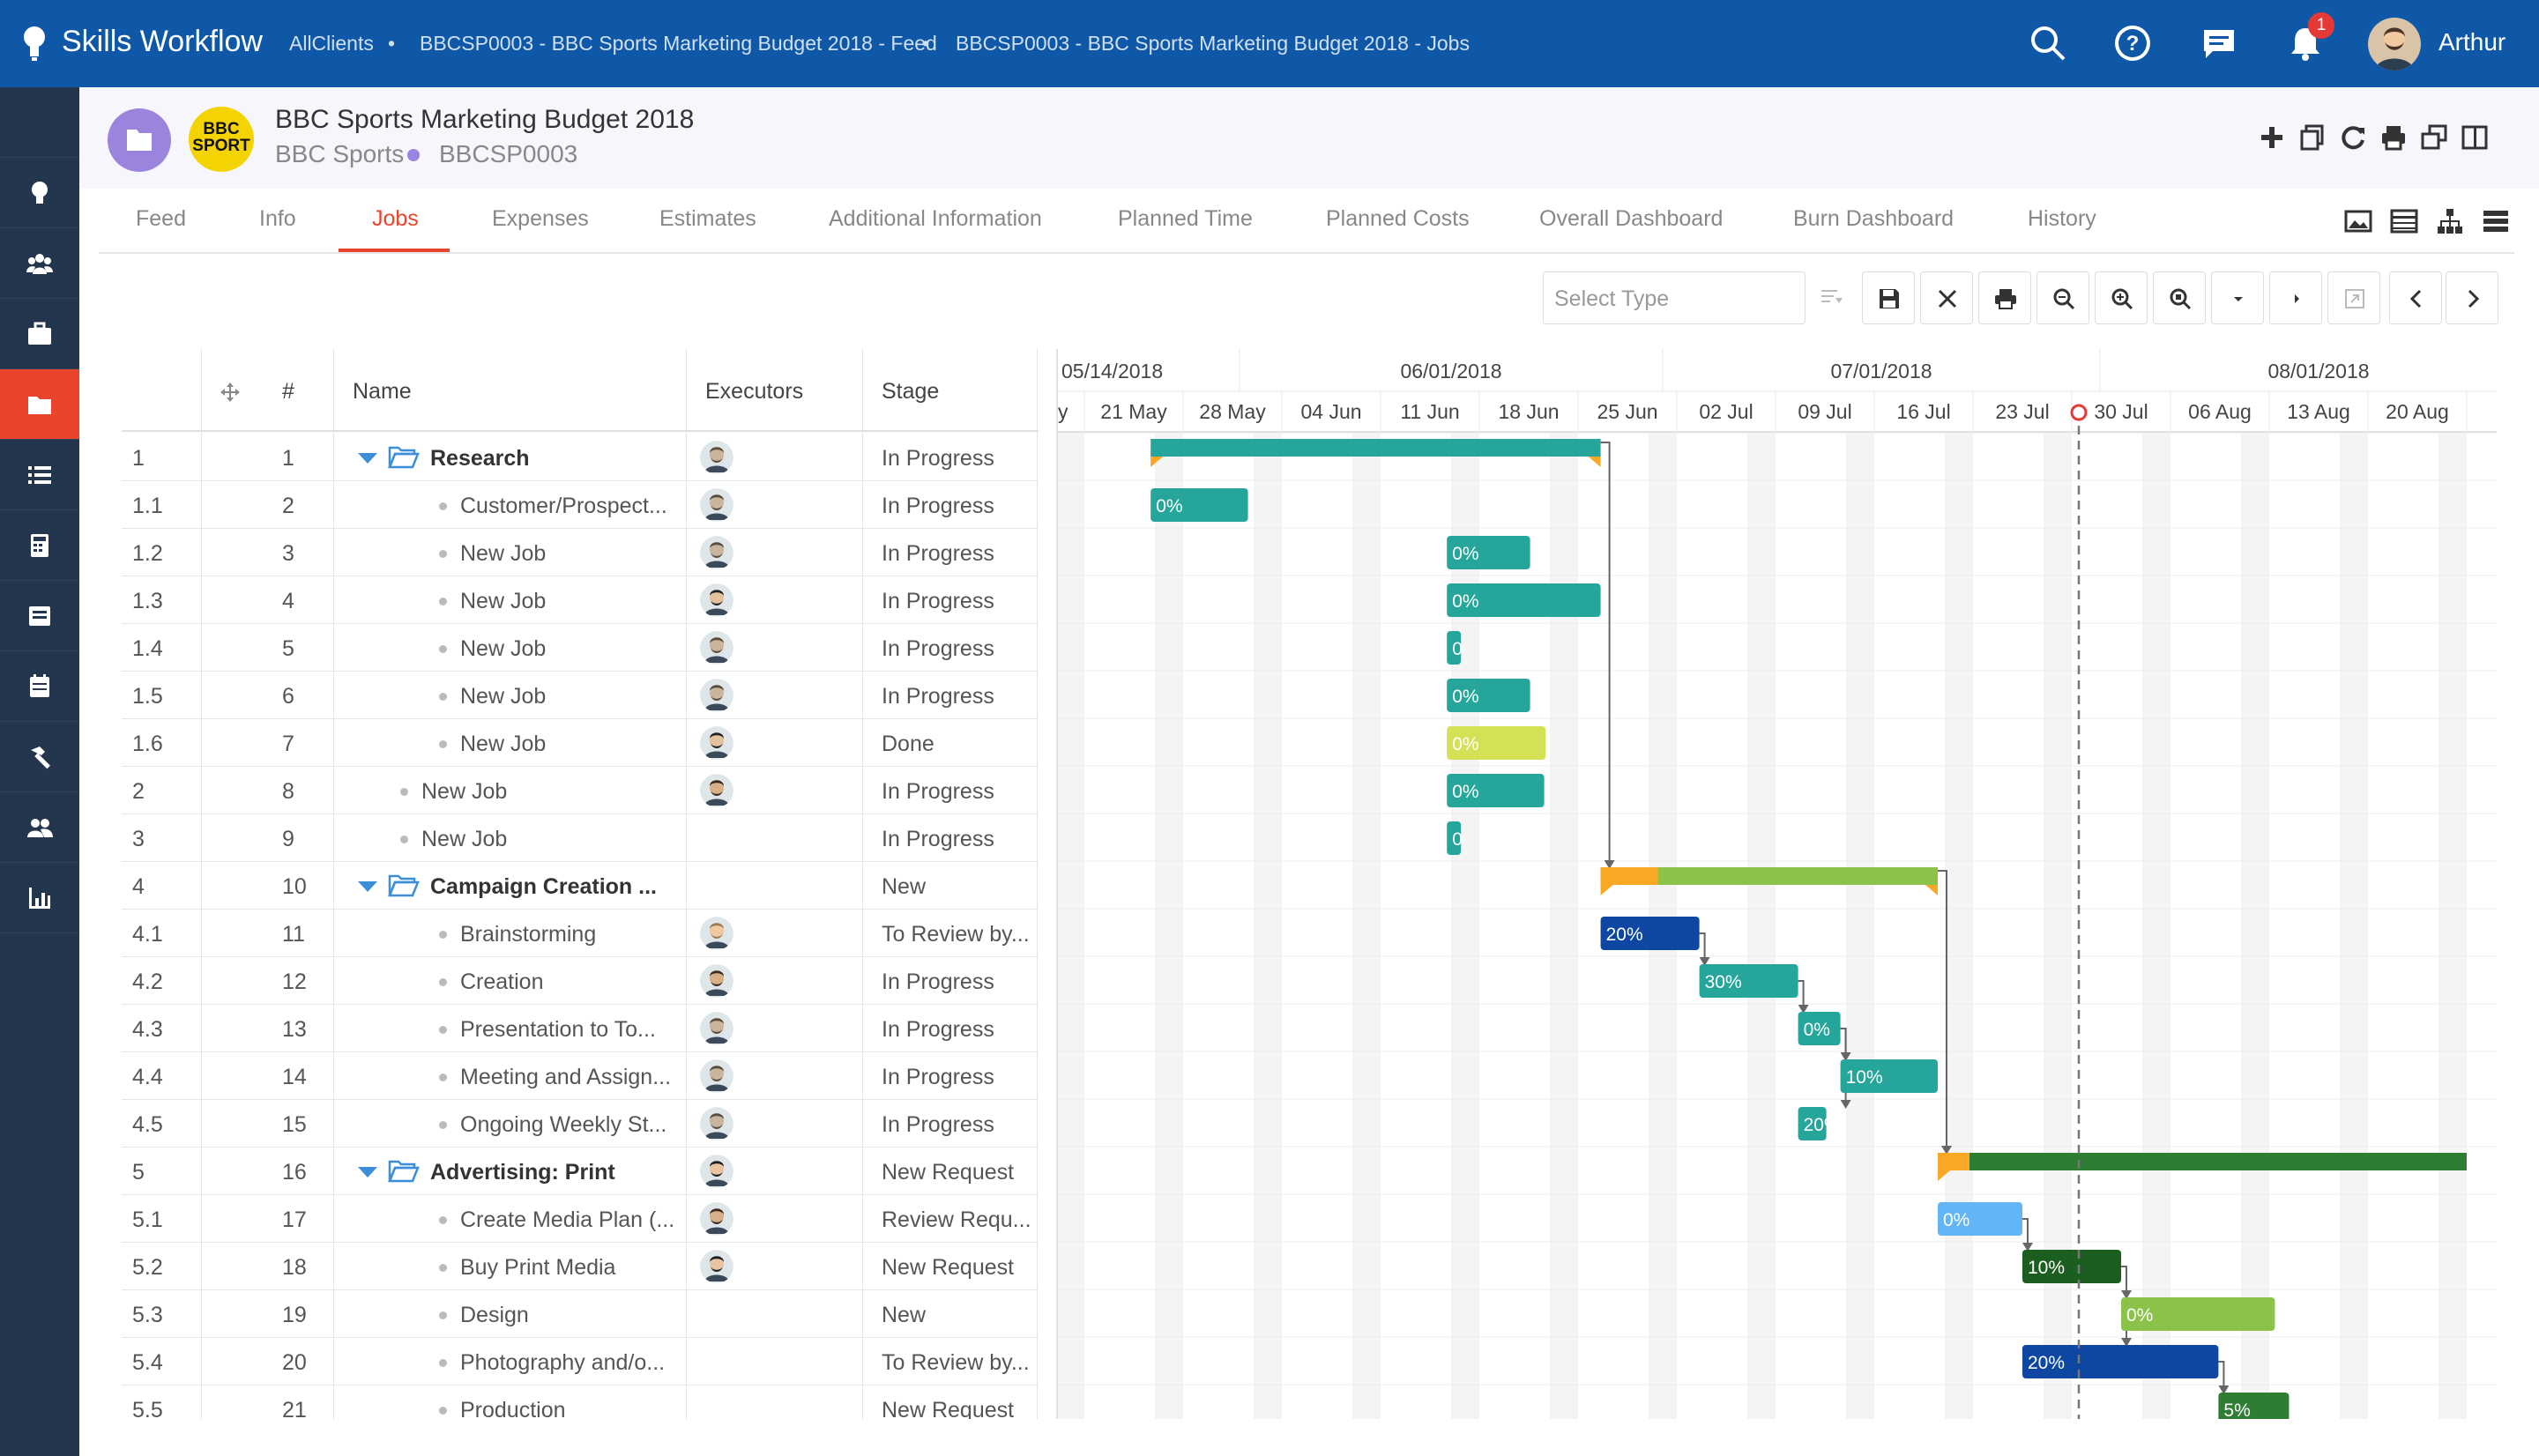 This screenshot has width=2539, height=1456. What do you see at coordinates (2394, 137) in the screenshot?
I see `print-icon` at bounding box center [2394, 137].